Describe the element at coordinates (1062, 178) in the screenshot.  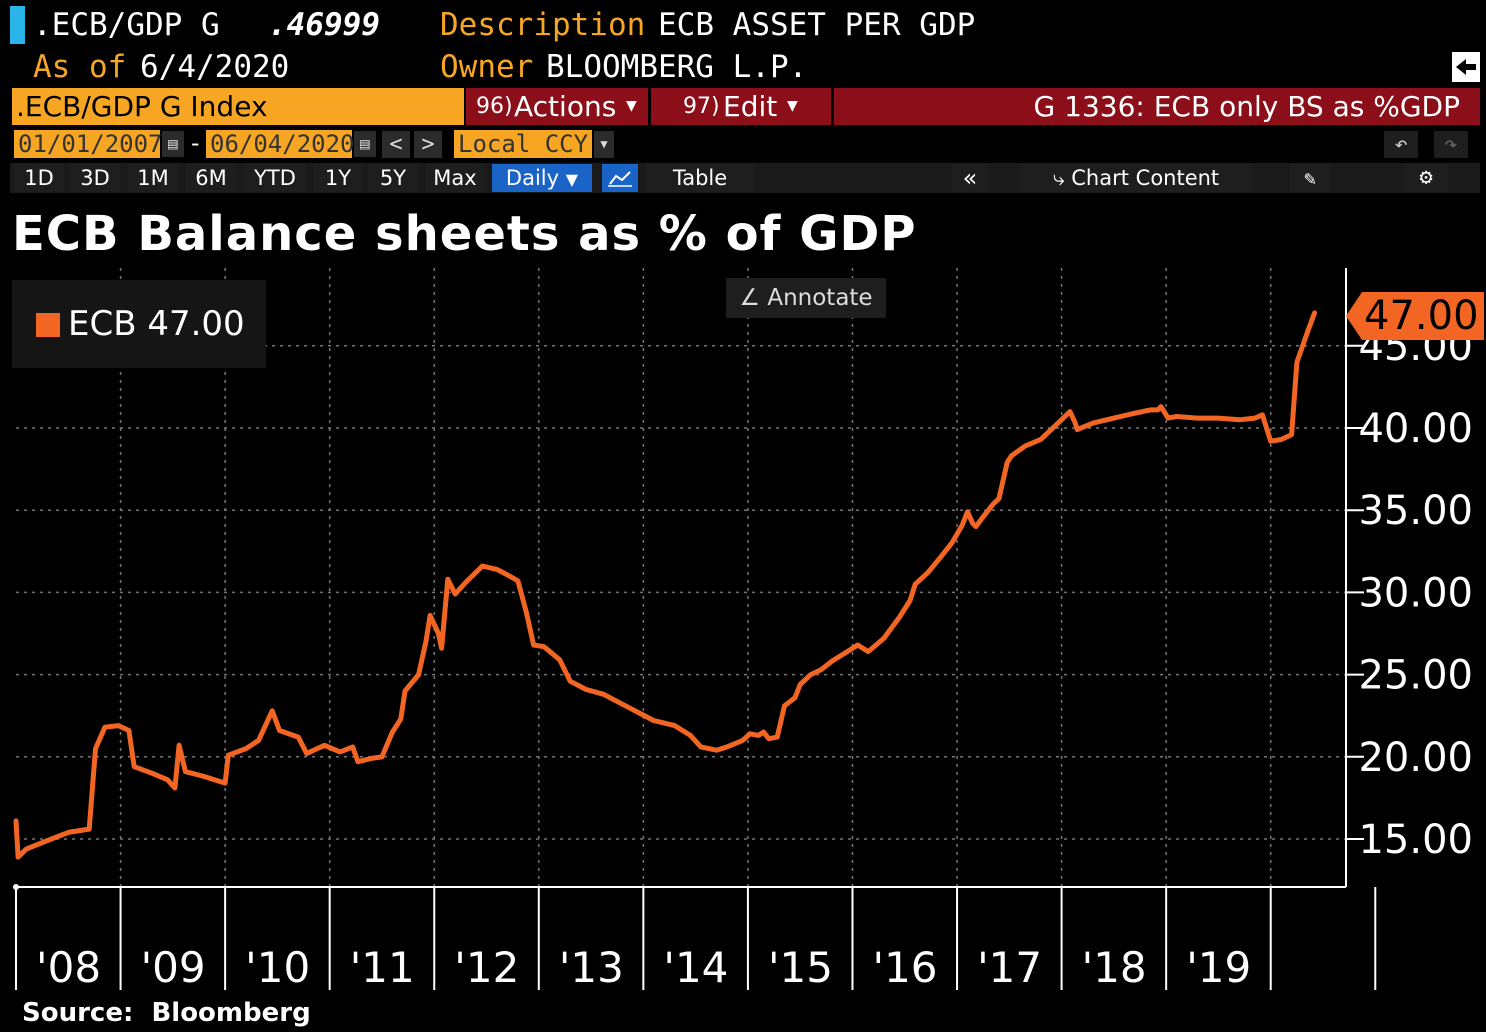
I see `chart-content-icon: ⤷` at that location.